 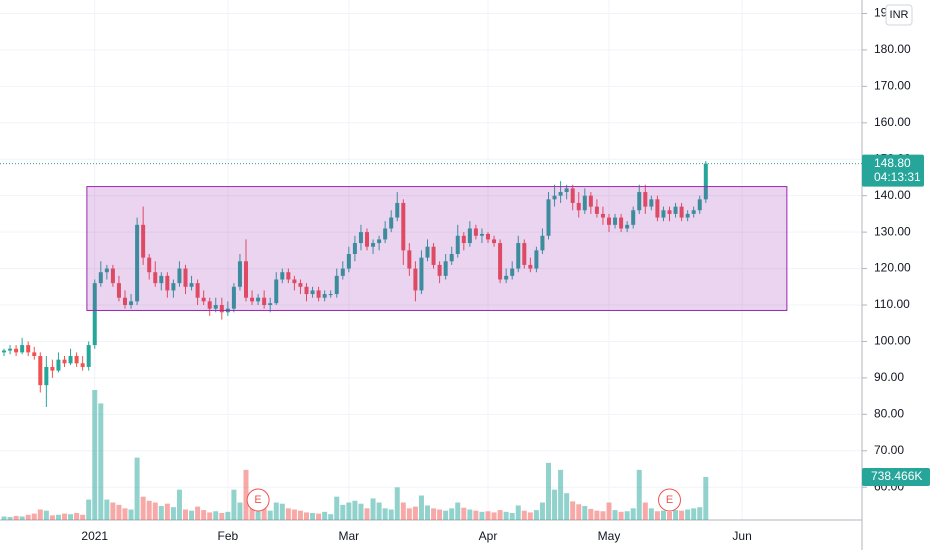 I want to click on last-price-label: 148.80, so click(x=892, y=163).